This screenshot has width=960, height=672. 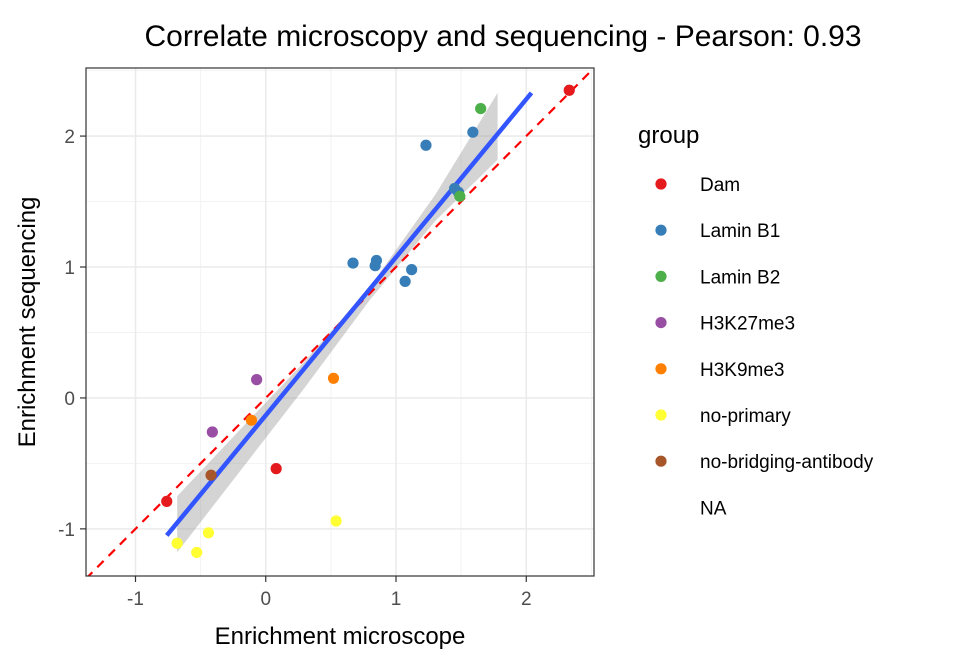 I want to click on y-tick-label: 2, so click(x=69, y=137).